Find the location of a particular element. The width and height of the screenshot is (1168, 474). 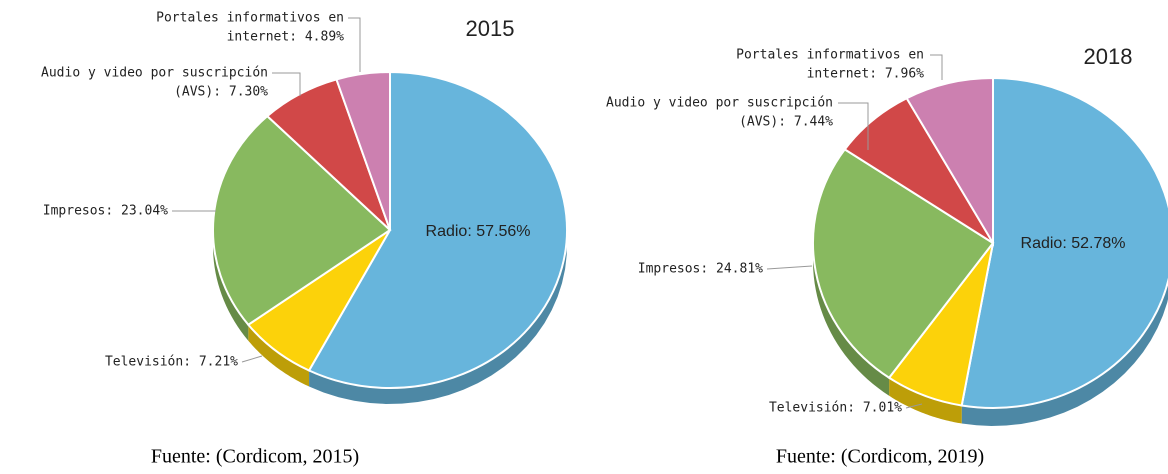

data-label: internet: 7.96% is located at coordinates (866, 74).